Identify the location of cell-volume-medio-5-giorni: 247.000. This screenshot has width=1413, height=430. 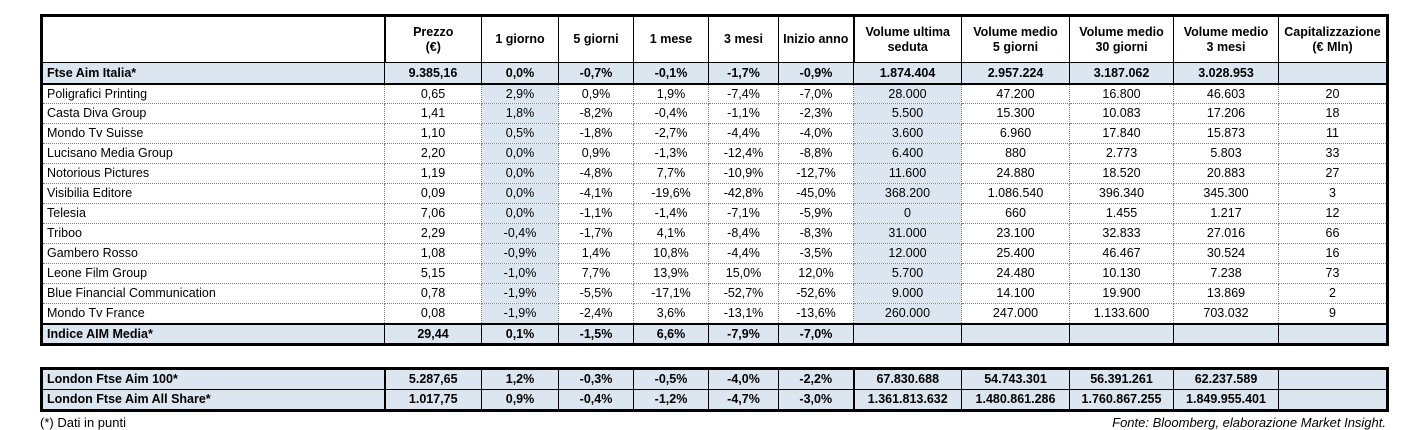
(1015, 313).